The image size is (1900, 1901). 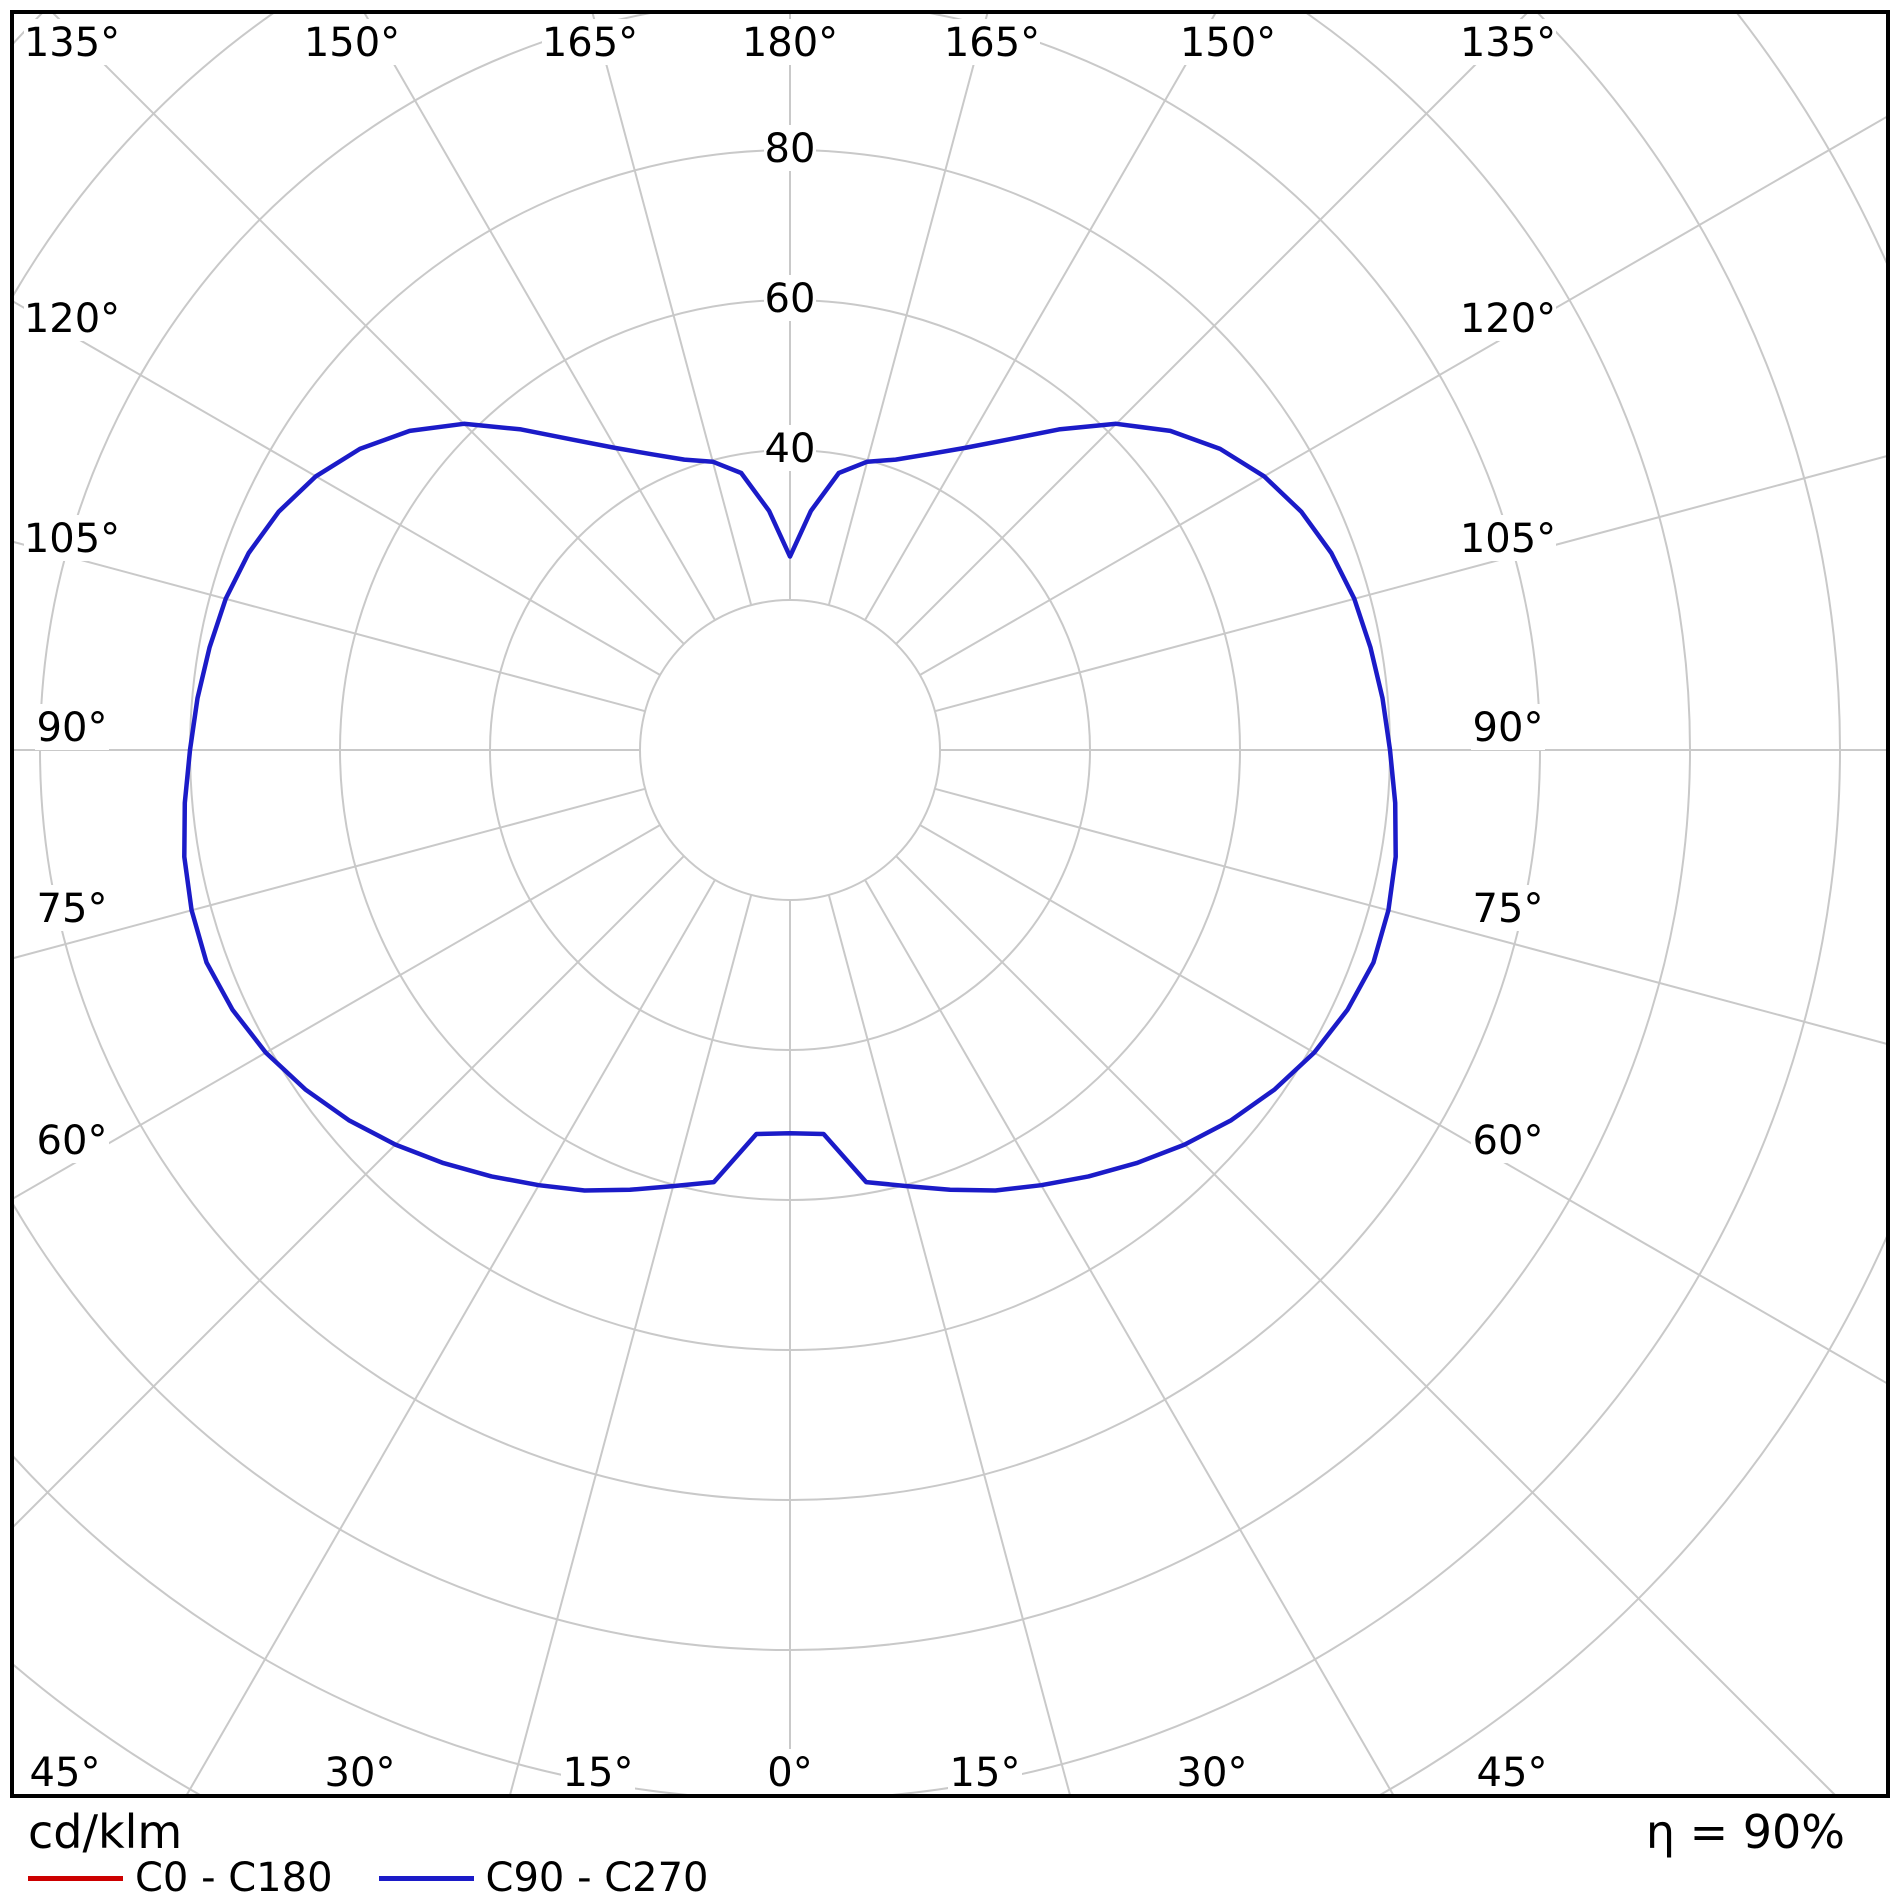 I want to click on legend-item-c0-c180: C0 - C180, so click(x=180, y=1878).